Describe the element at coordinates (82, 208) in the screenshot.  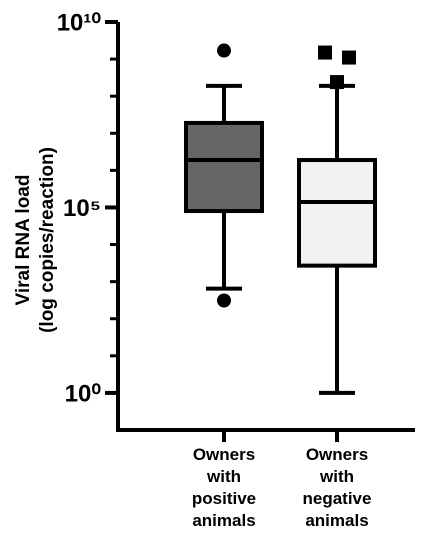
I see `y-tick-label: 10⁵` at that location.